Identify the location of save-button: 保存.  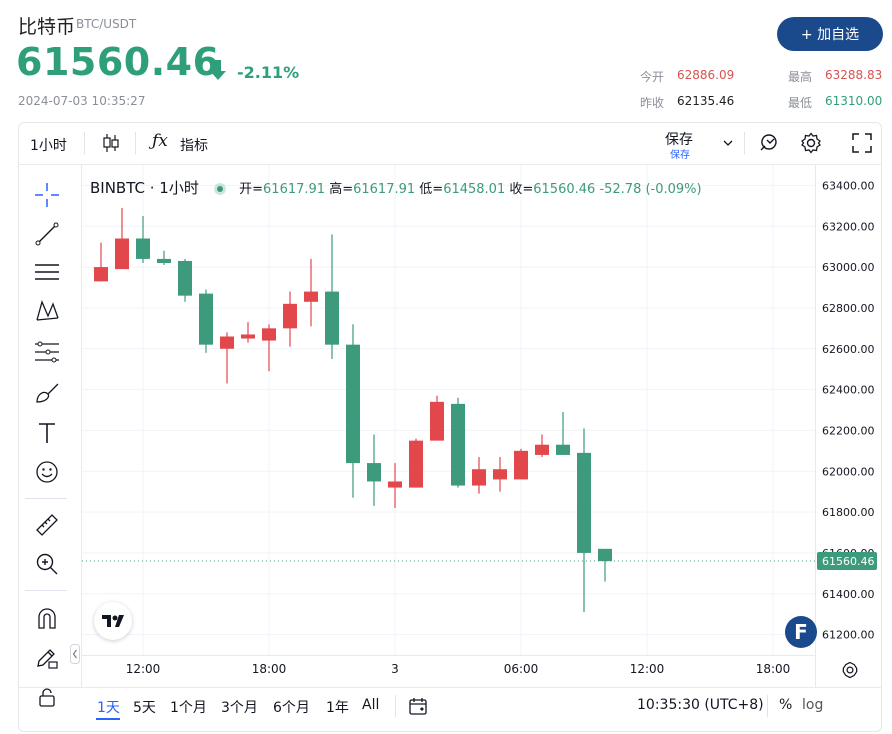
(679, 140).